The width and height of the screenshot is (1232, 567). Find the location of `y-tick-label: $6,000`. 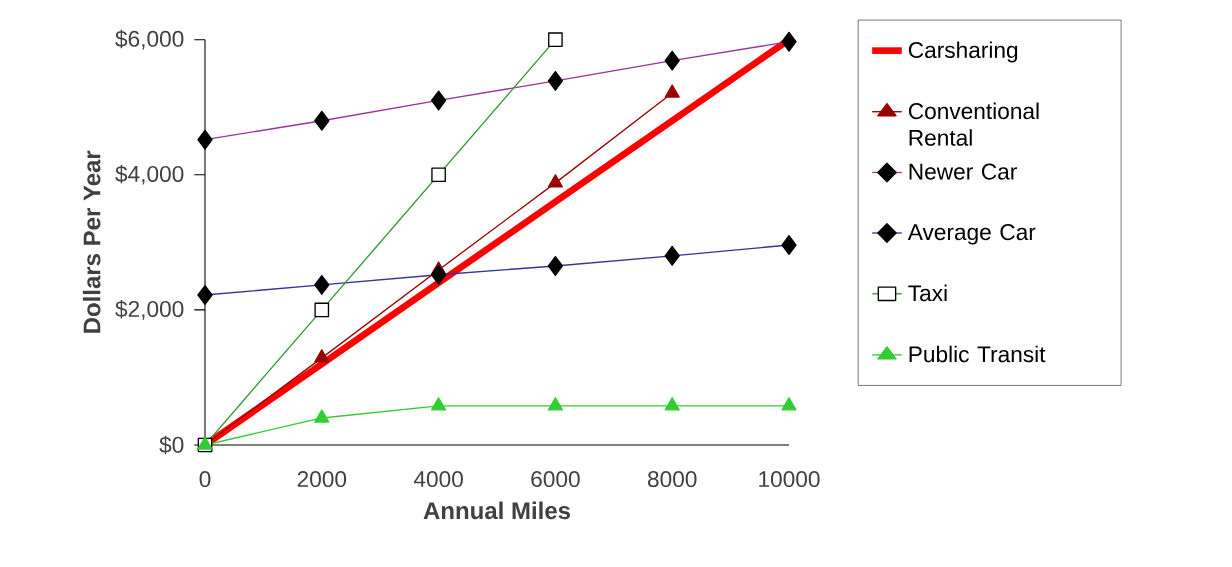

y-tick-label: $6,000 is located at coordinates (149, 39).